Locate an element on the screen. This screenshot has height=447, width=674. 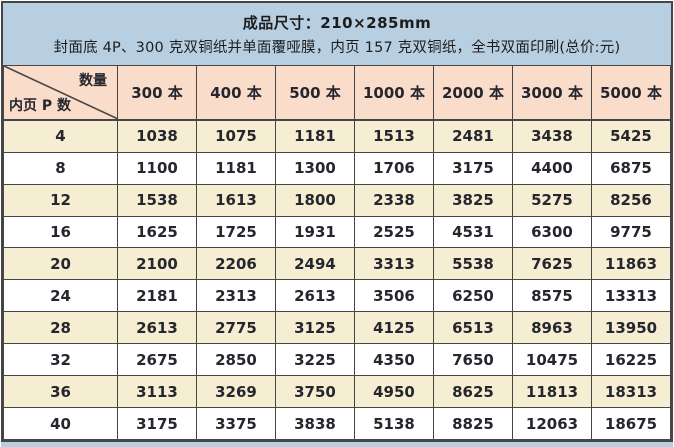
price-cell: 6300 is located at coordinates (552, 232).